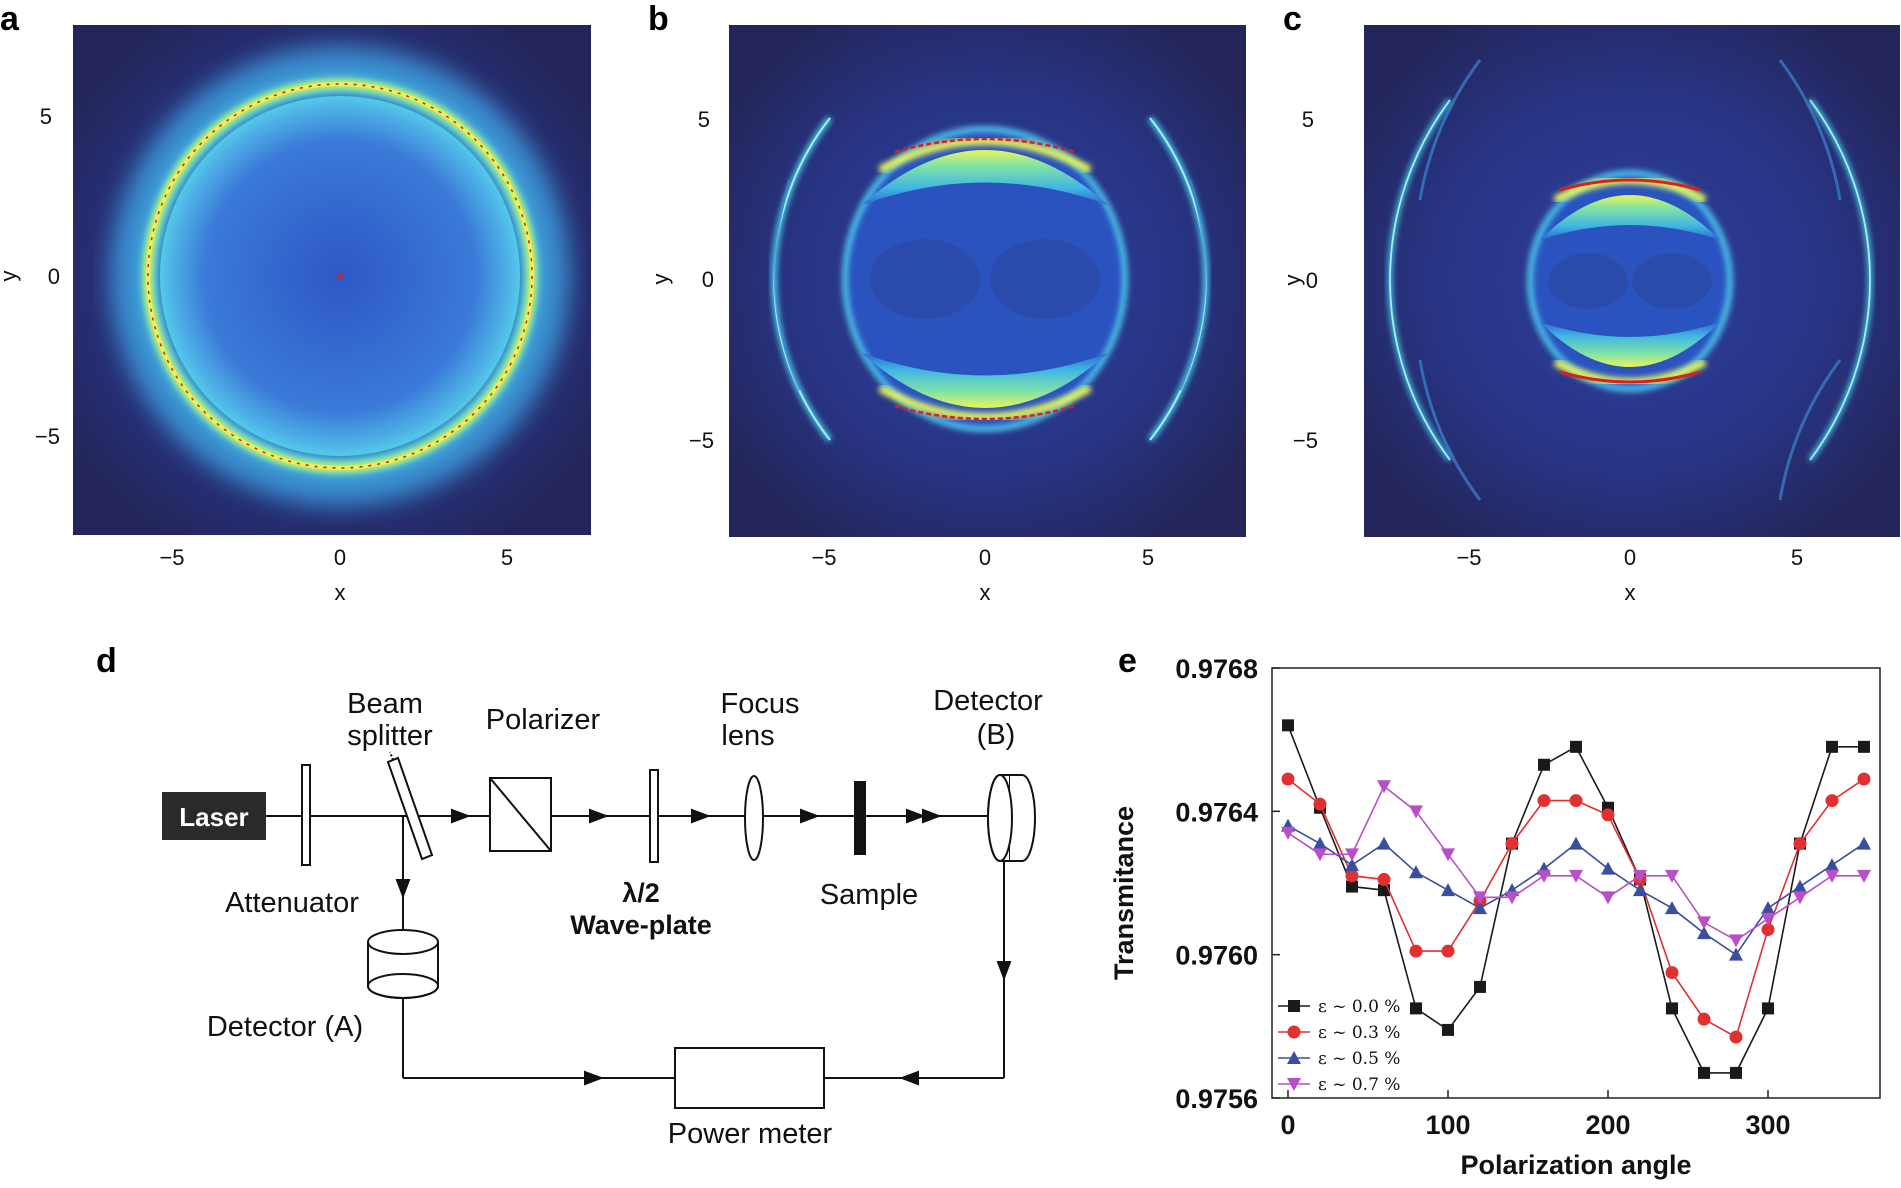 The height and width of the screenshot is (1188, 1901). I want to click on laser-box, so click(214, 816).